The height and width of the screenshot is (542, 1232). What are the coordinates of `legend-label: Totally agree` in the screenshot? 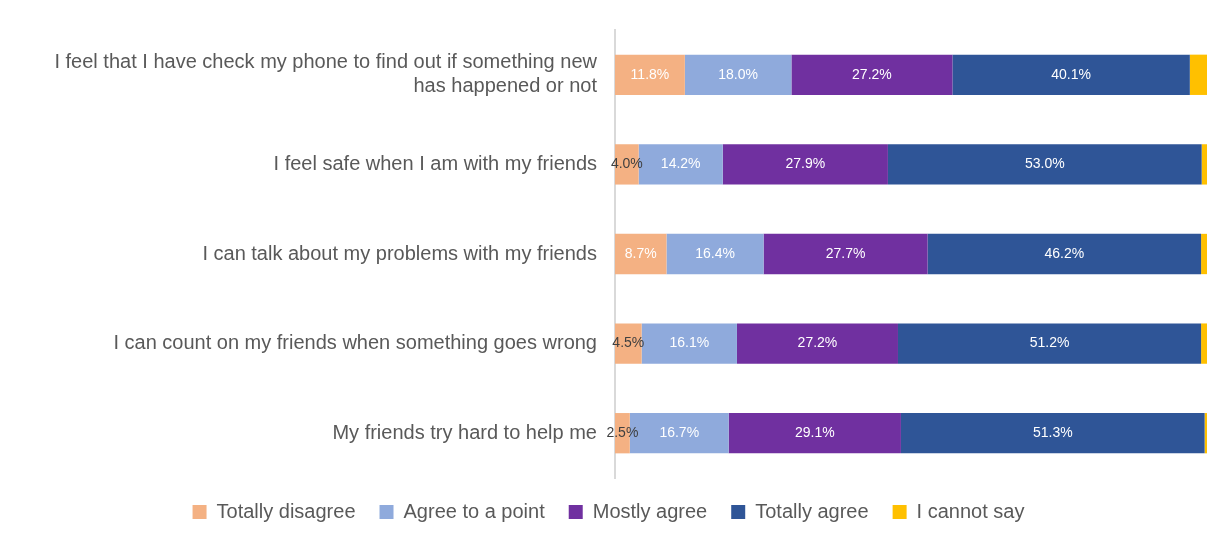 It's located at (812, 510).